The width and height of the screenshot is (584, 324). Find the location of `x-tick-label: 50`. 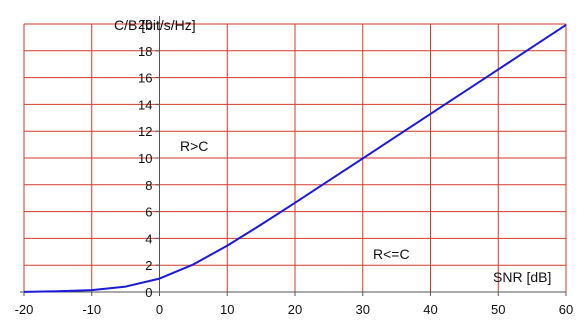

x-tick-label: 50 is located at coordinates (498, 309).